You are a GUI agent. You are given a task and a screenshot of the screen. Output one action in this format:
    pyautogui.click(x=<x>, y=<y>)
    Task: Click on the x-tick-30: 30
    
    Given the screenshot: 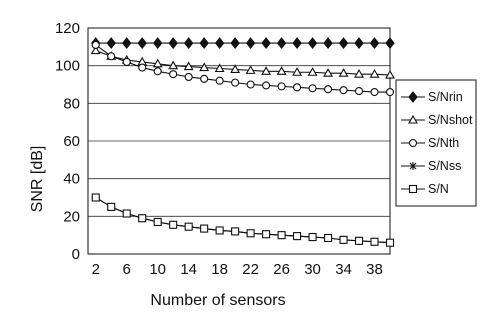 What is the action you would take?
    pyautogui.click(x=312, y=269)
    